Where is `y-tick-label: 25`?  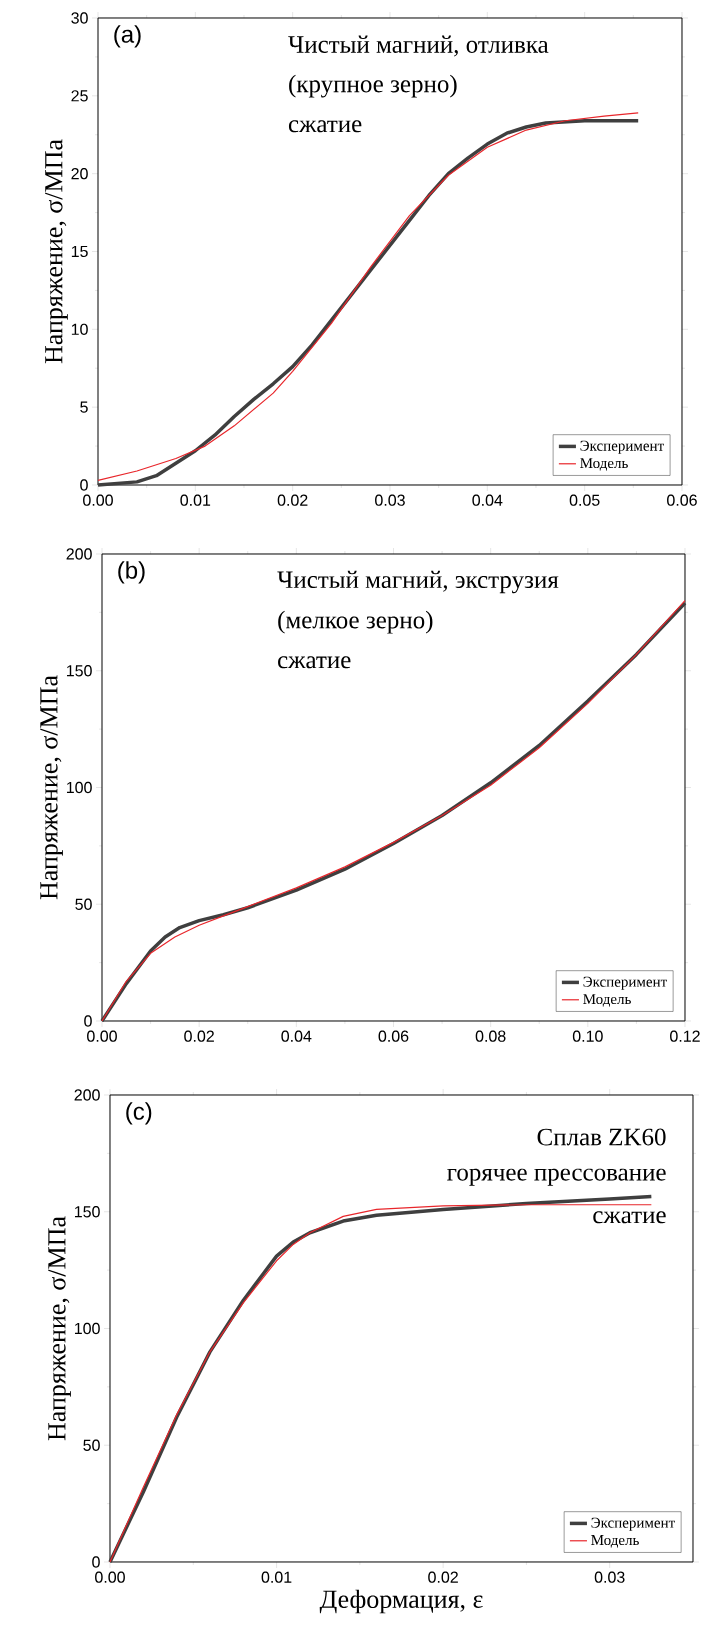
y-tick-label: 25 is located at coordinates (79, 96).